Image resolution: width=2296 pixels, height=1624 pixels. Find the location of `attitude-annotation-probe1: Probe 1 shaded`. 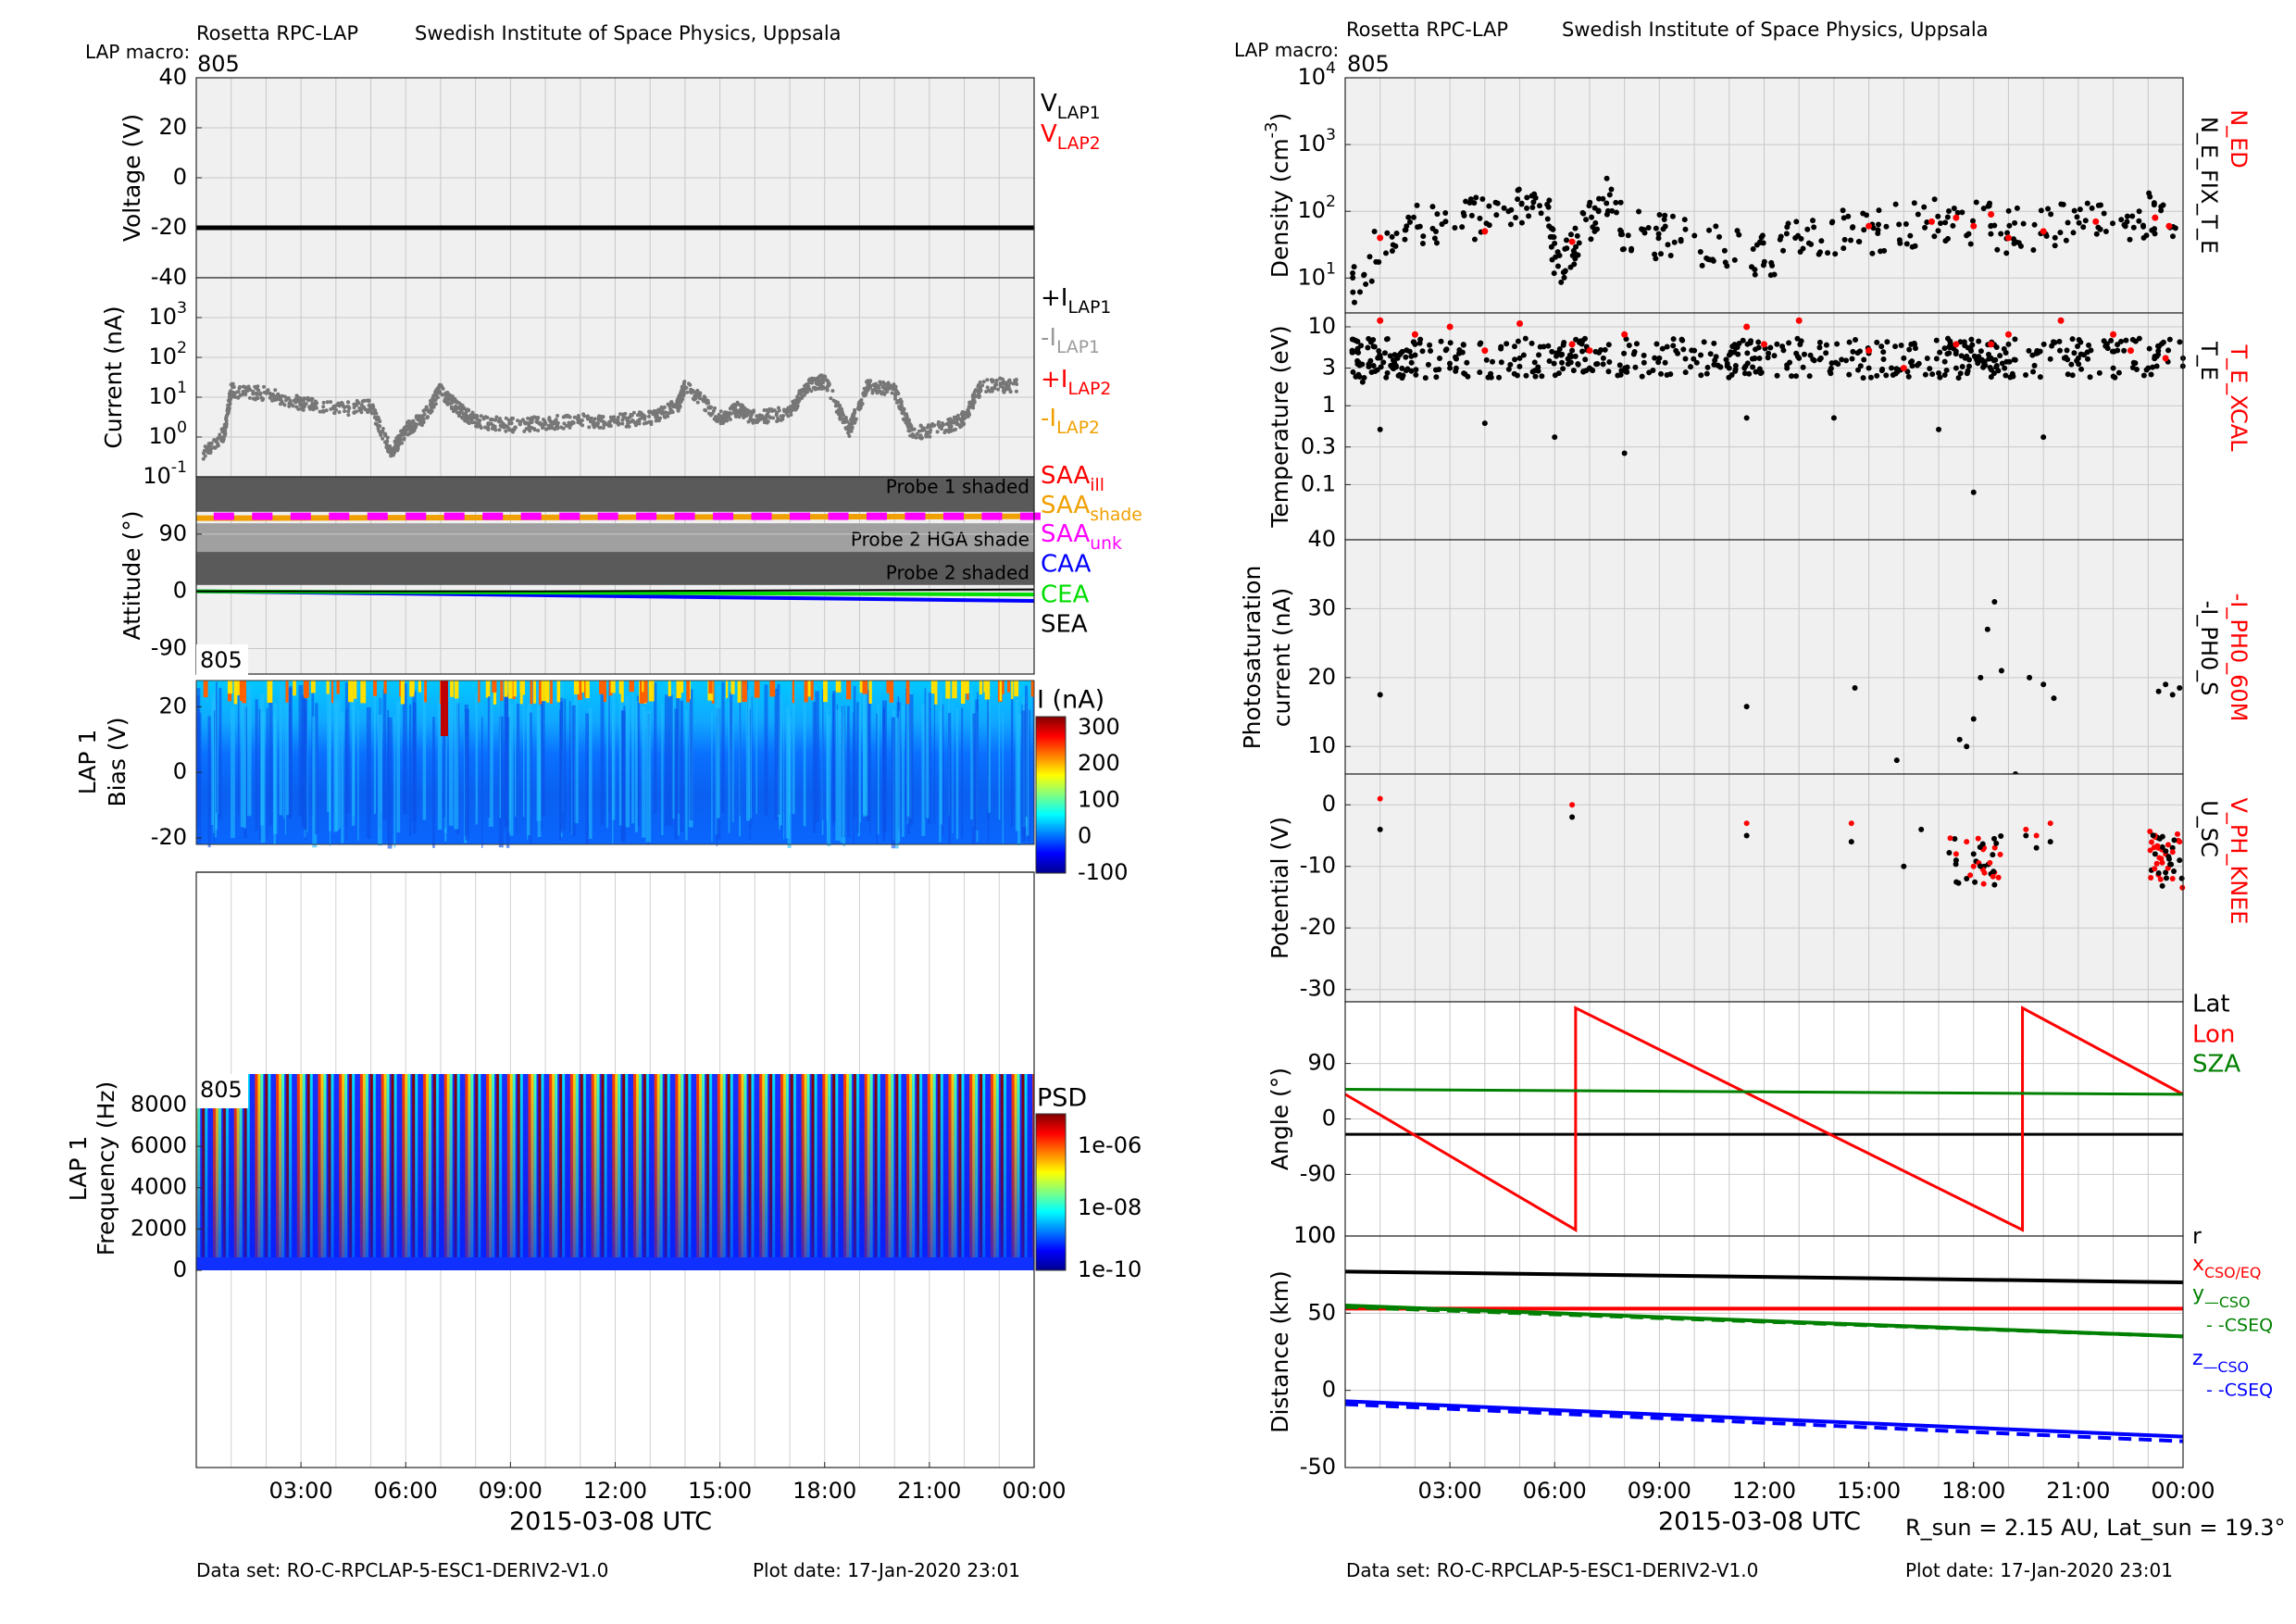

attitude-annotation-probe1: Probe 1 shaded is located at coordinates (957, 487).